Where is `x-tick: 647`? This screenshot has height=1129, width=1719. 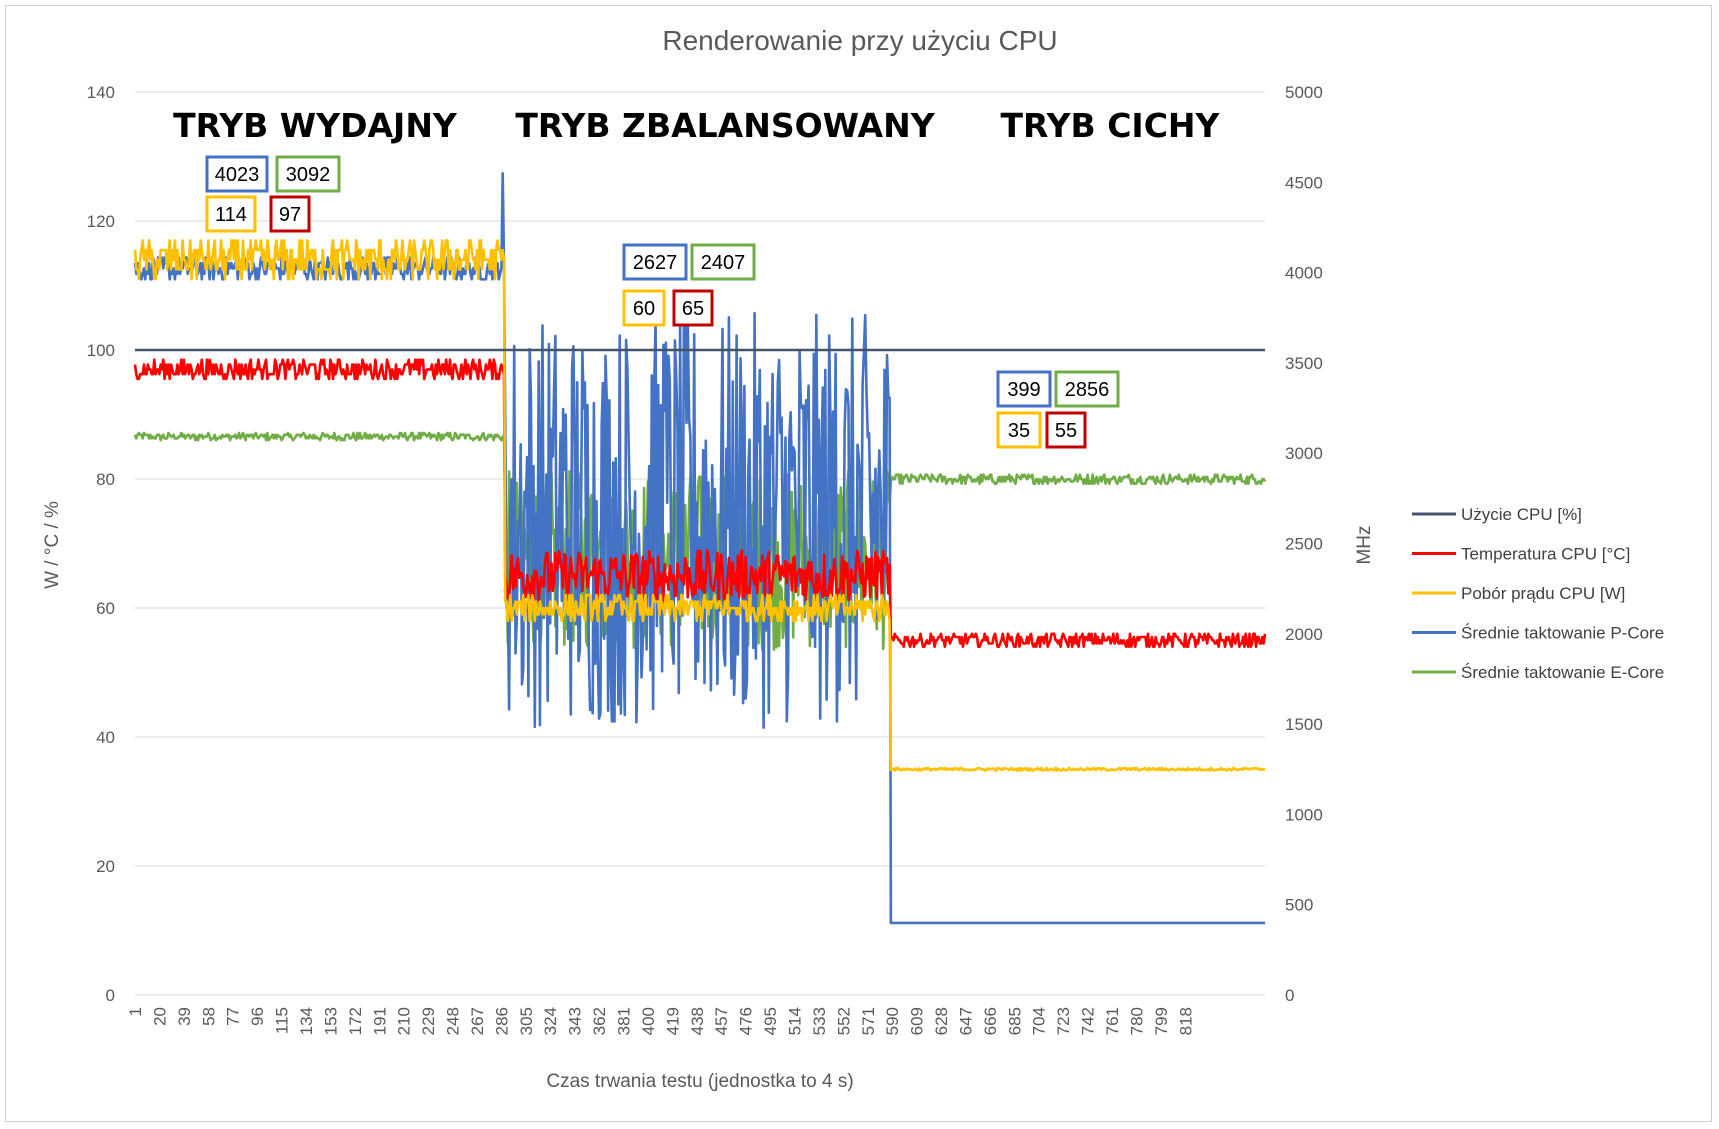
x-tick: 647 is located at coordinates (965, 1021).